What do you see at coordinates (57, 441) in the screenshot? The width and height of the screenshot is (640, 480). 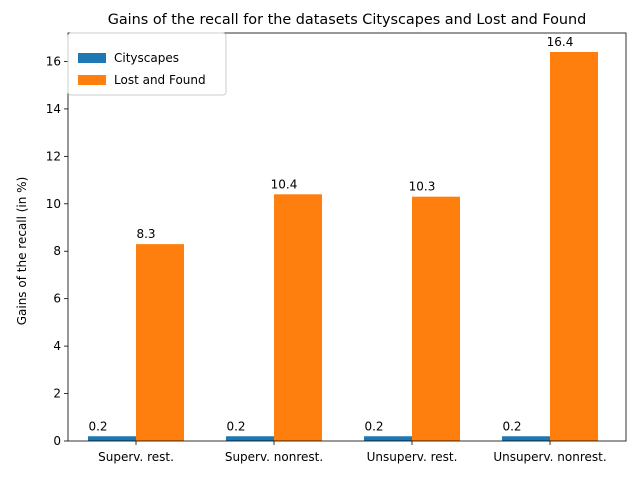 I see `y-tick-label: 0` at bounding box center [57, 441].